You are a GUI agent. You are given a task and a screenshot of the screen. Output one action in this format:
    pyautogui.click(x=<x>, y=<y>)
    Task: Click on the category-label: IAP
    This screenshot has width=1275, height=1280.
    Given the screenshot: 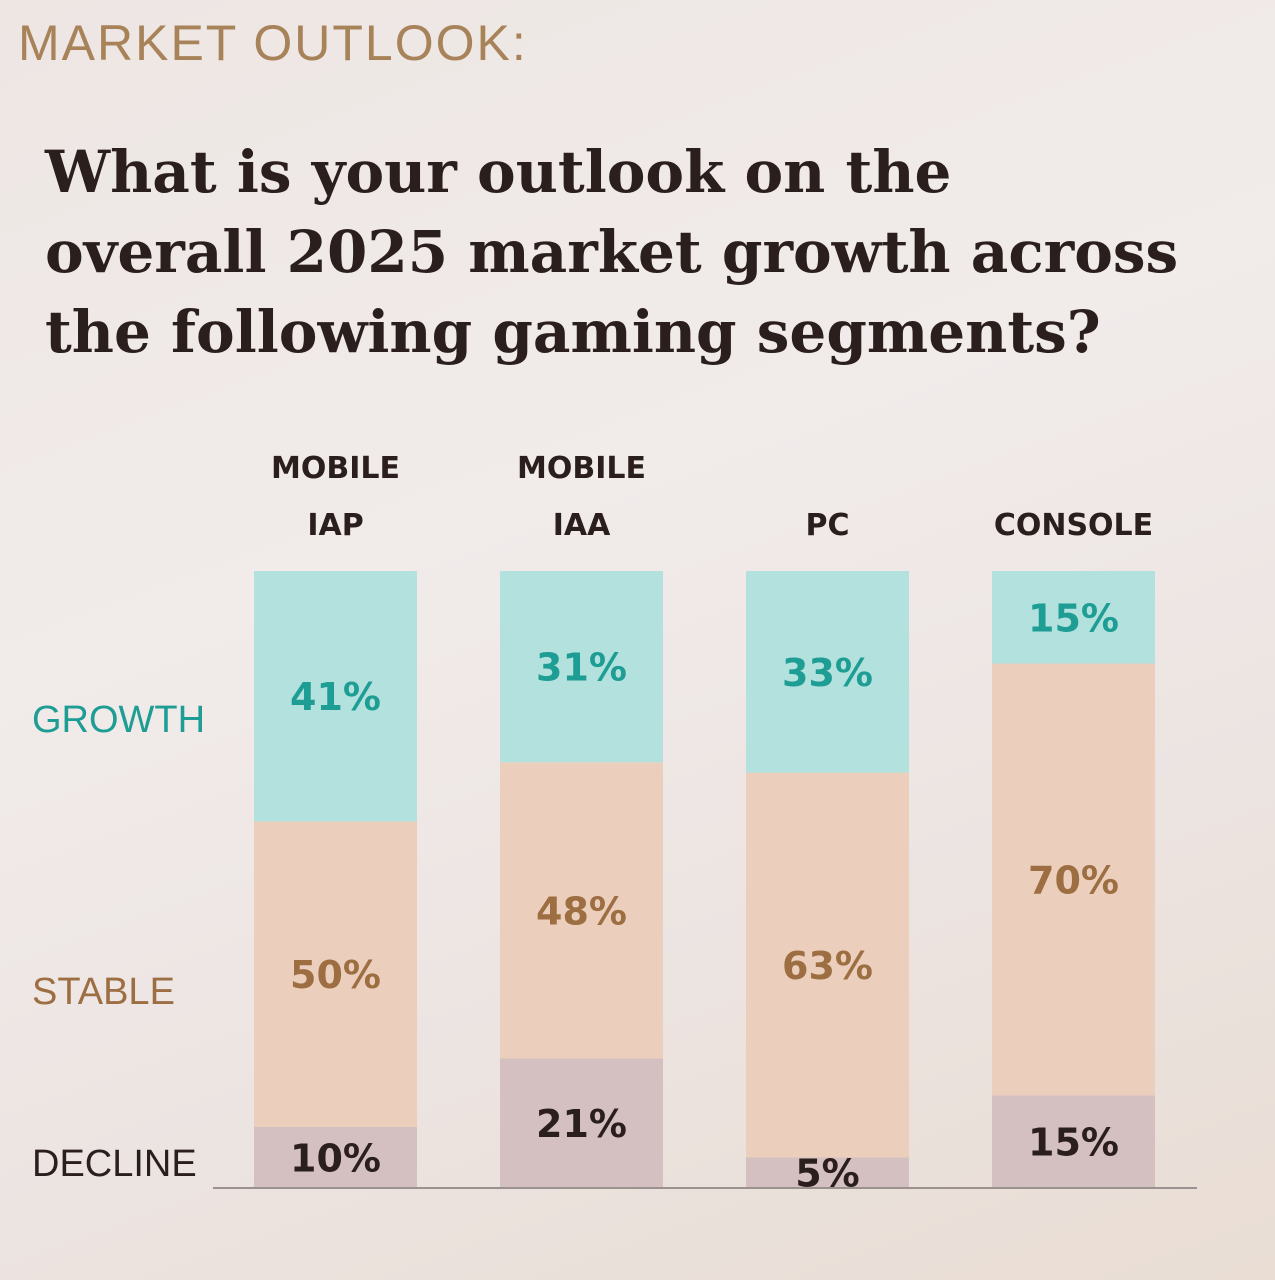 What is the action you would take?
    pyautogui.click(x=335, y=525)
    